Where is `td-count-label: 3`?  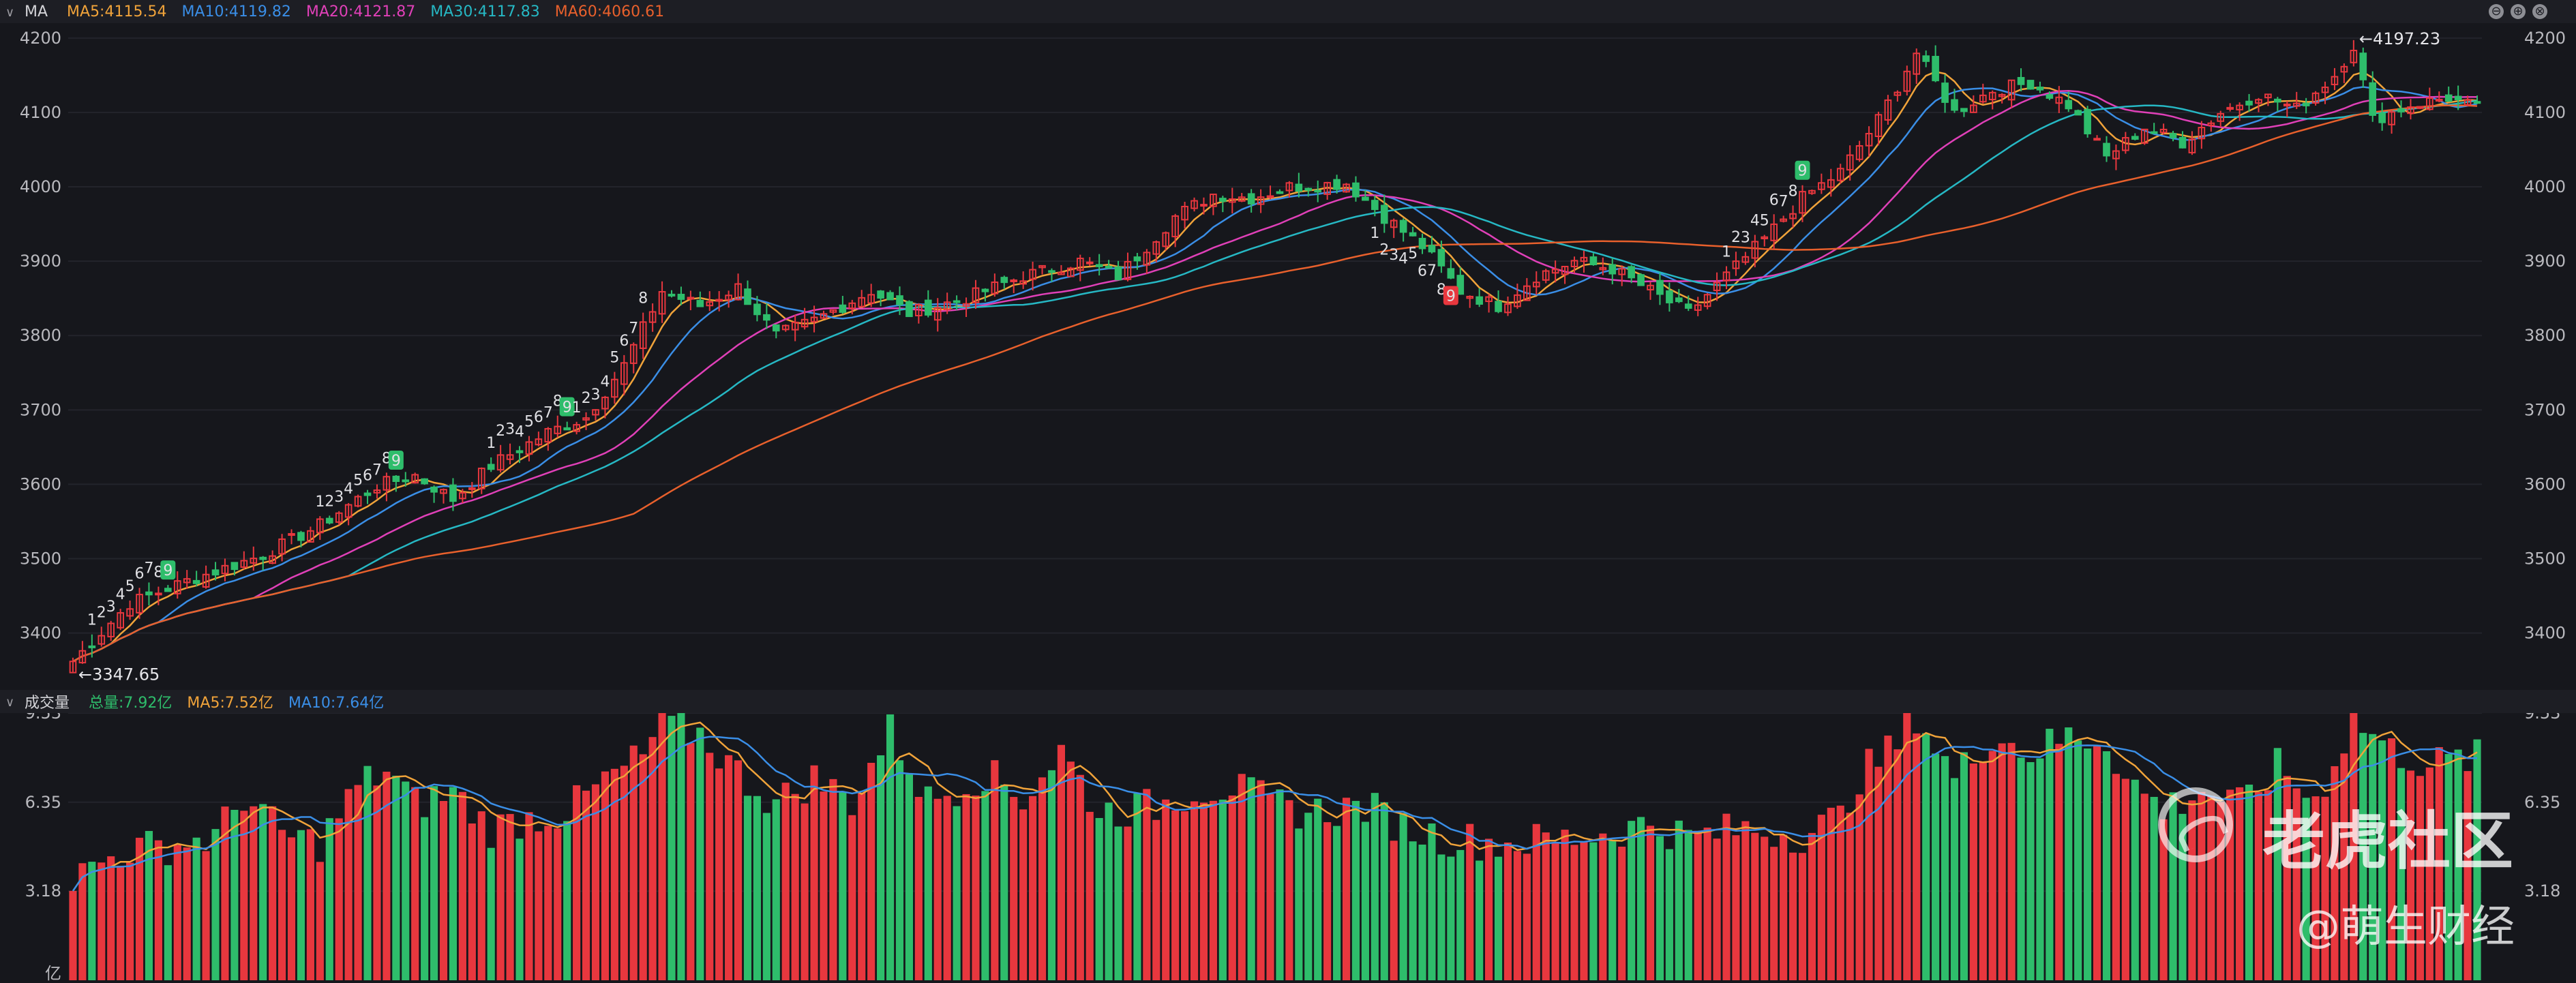 td-count-label: 3 is located at coordinates (339, 498).